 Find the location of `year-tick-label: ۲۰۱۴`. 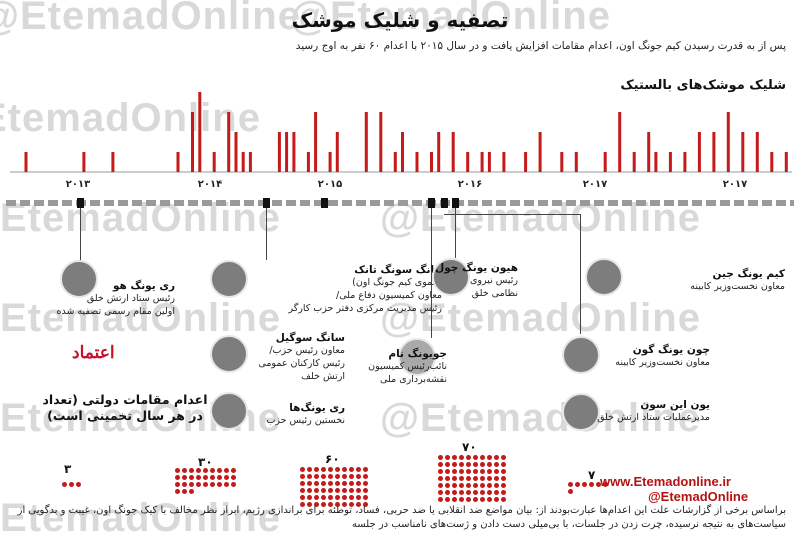

year-tick-label: ۲۰۱۴ is located at coordinates (210, 184).